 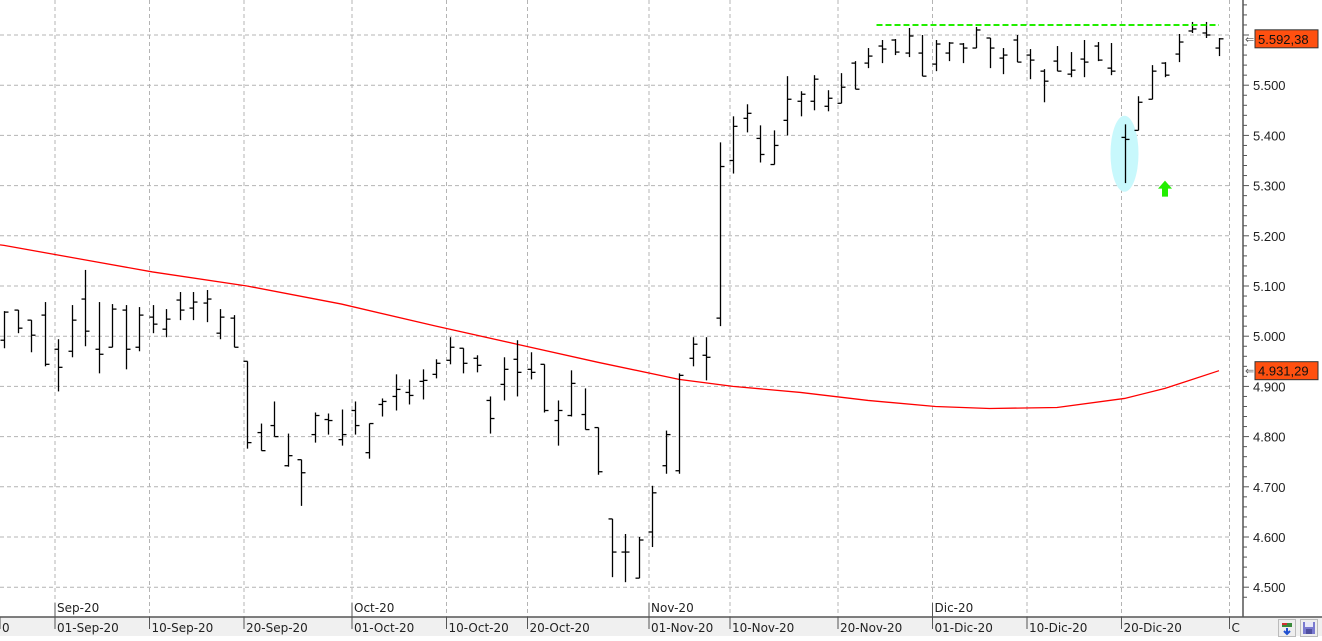 I want to click on pointer-arrow-icon: ⇐, so click(x=1249, y=40).